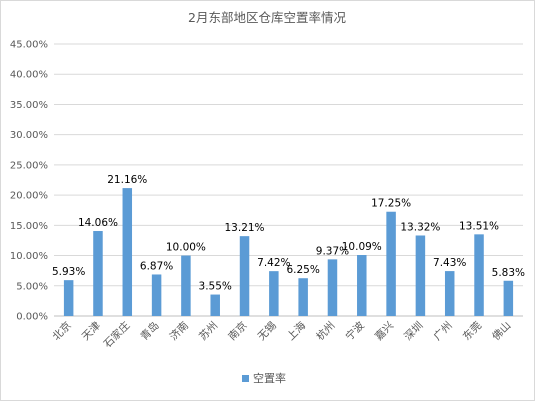  What do you see at coordinates (29, 105) in the screenshot?
I see `y-tick-label: 35.00%` at bounding box center [29, 105].